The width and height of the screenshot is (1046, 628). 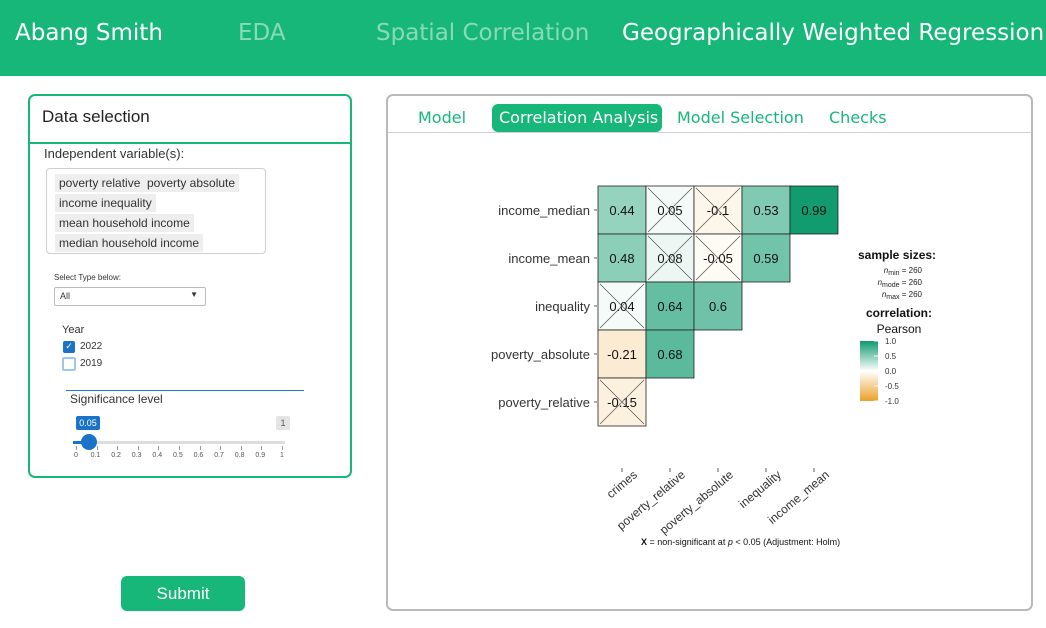 I want to click on tabs-divider, so click(x=709, y=132).